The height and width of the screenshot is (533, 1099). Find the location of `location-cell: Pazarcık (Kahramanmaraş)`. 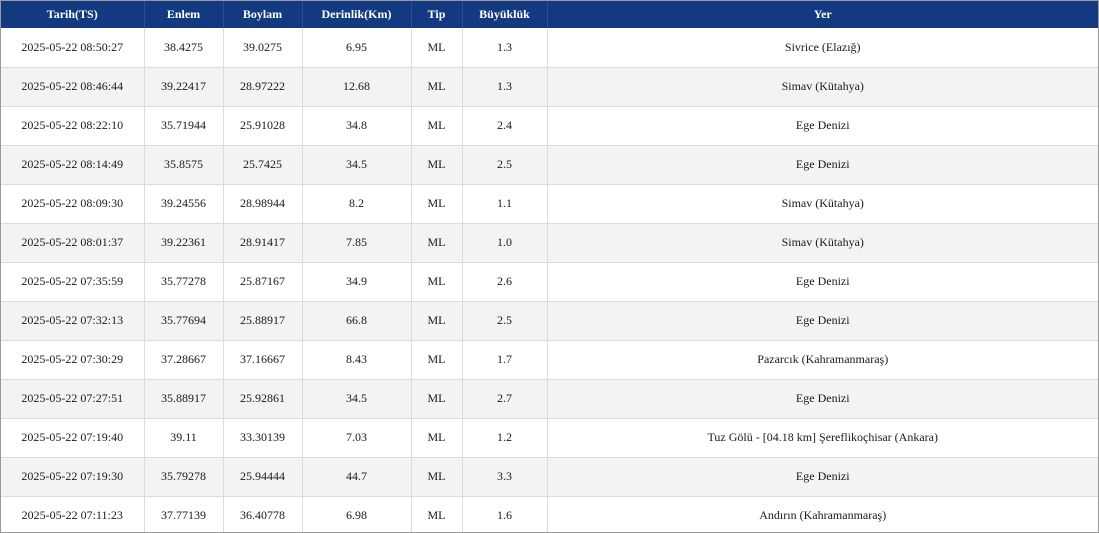

location-cell: Pazarcık (Kahramanmaraş) is located at coordinates (822, 360).